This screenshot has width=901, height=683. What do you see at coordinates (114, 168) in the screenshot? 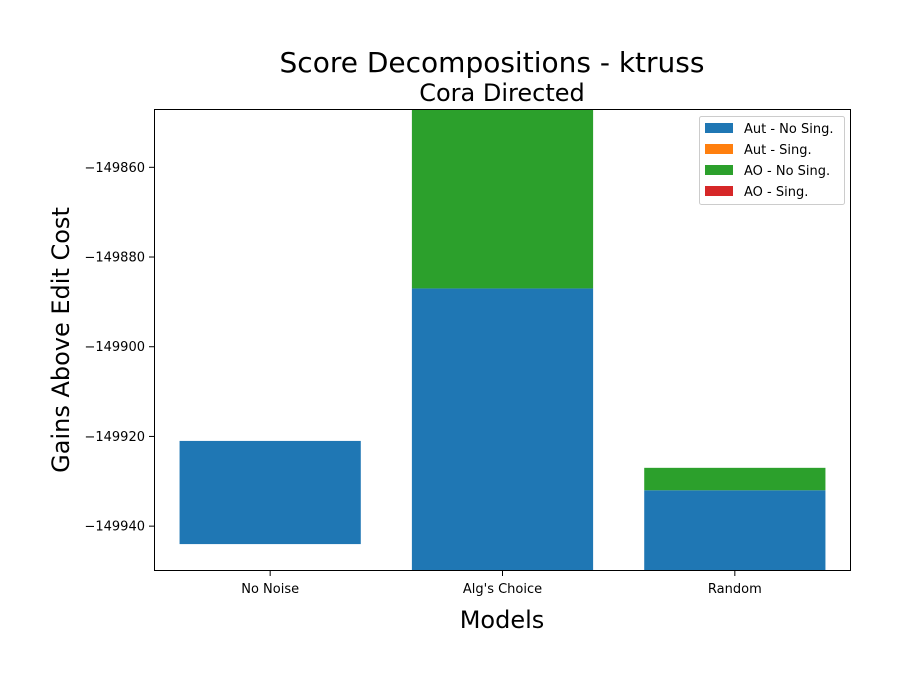
I see `y-tick-label: −149860` at bounding box center [114, 168].